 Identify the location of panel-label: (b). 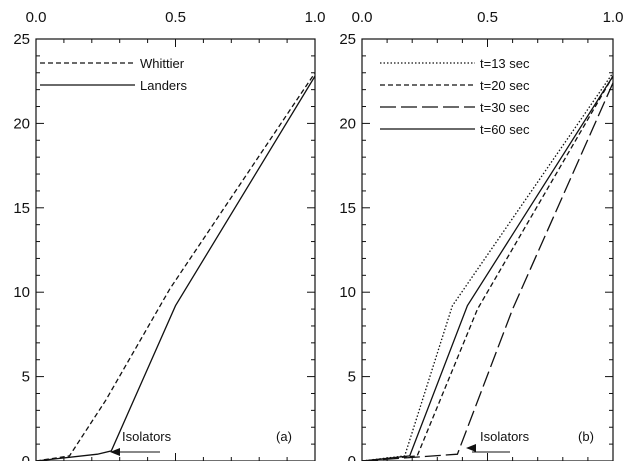
(586, 436).